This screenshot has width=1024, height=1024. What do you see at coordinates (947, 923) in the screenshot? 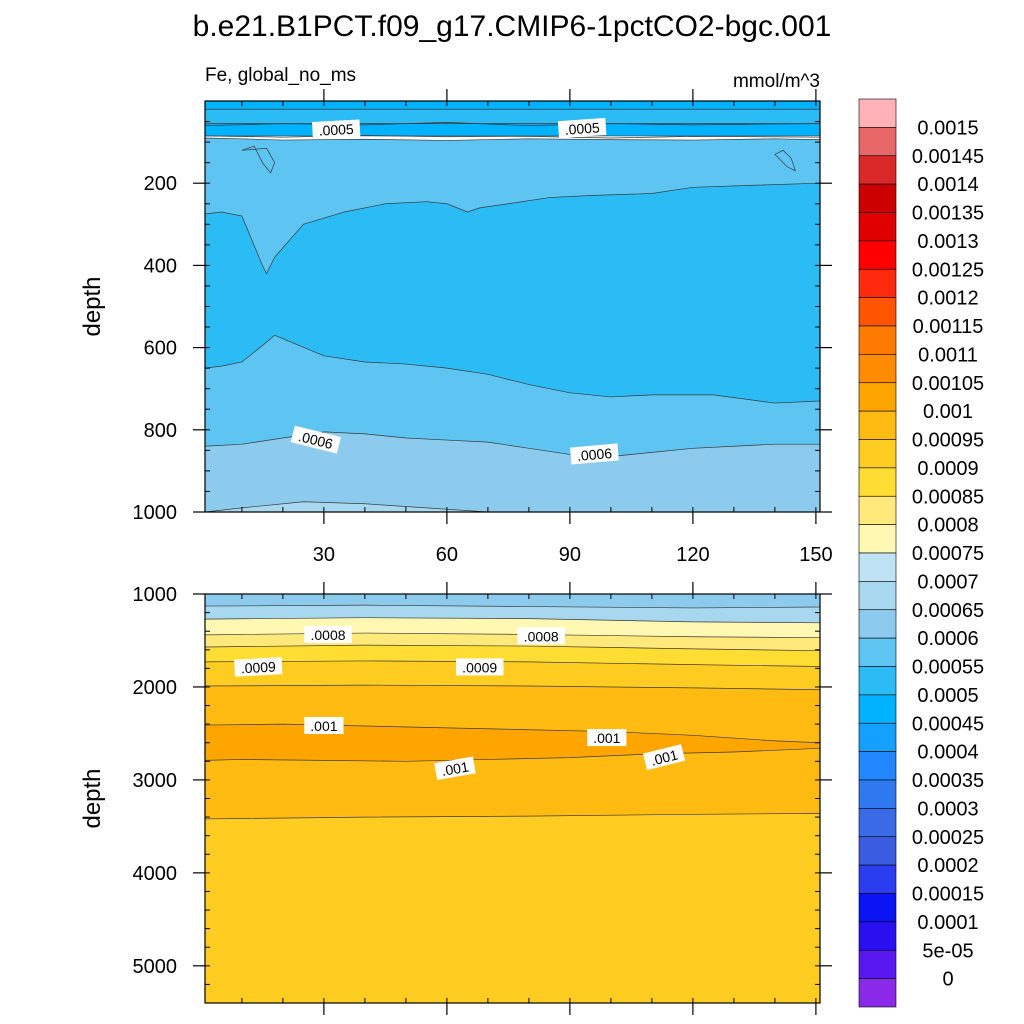
I see `colorbar-label: 0.0001` at bounding box center [947, 923].